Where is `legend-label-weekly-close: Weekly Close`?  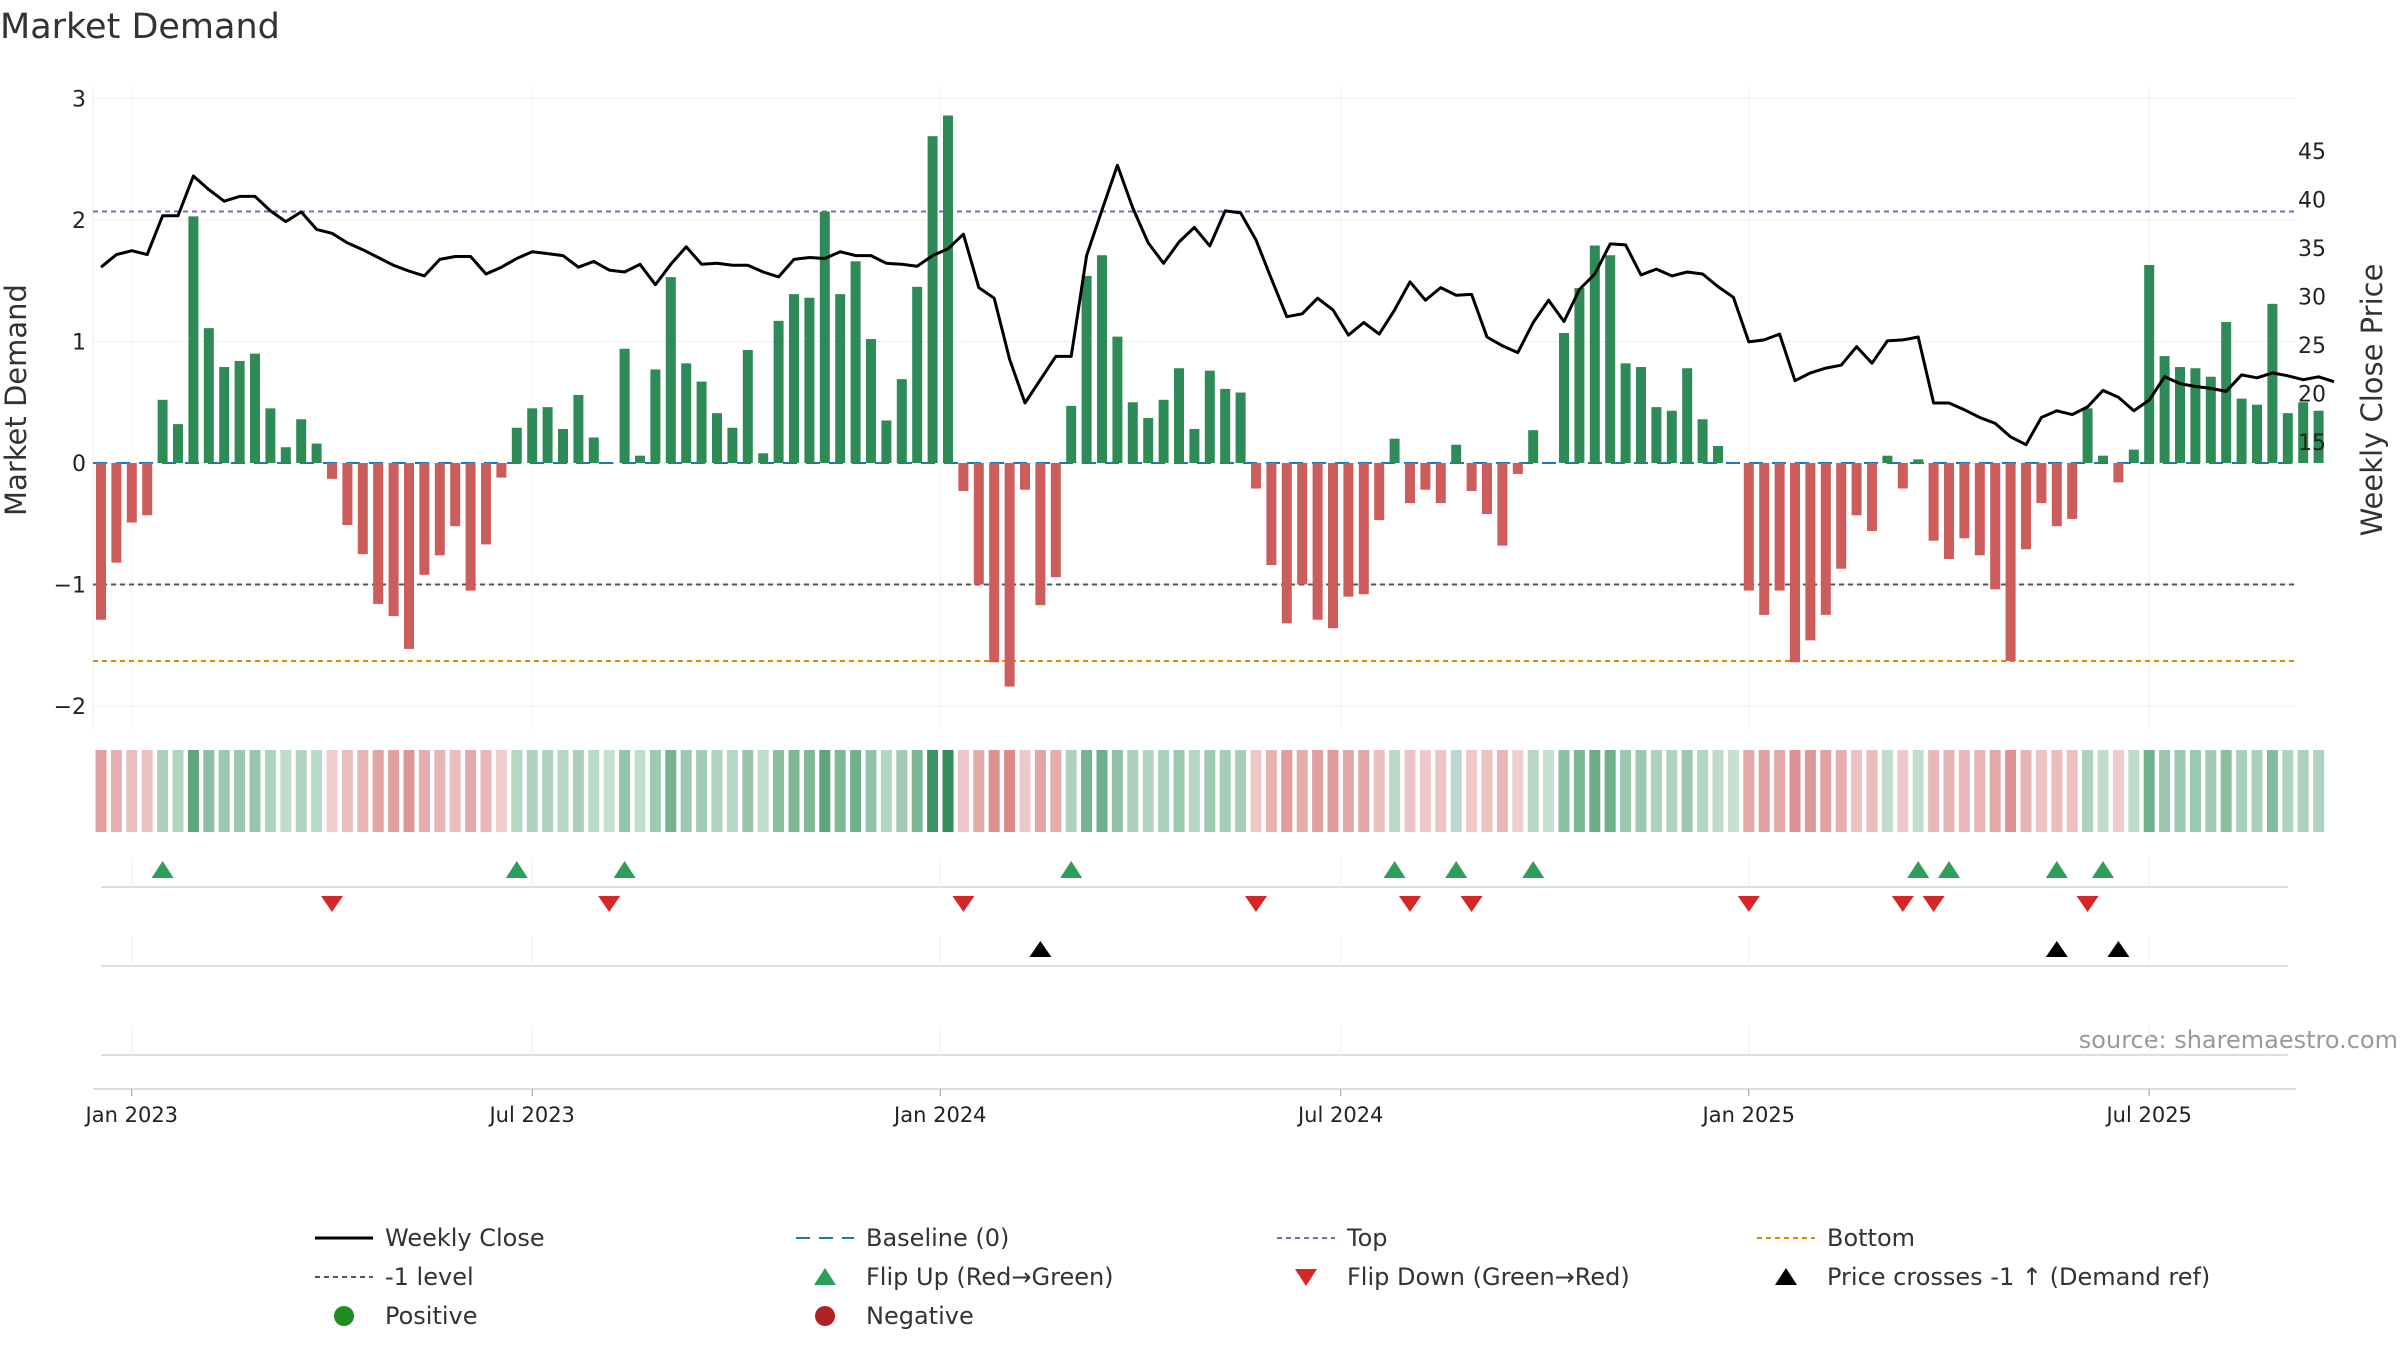 legend-label-weekly-close: Weekly Close is located at coordinates (465, 1238).